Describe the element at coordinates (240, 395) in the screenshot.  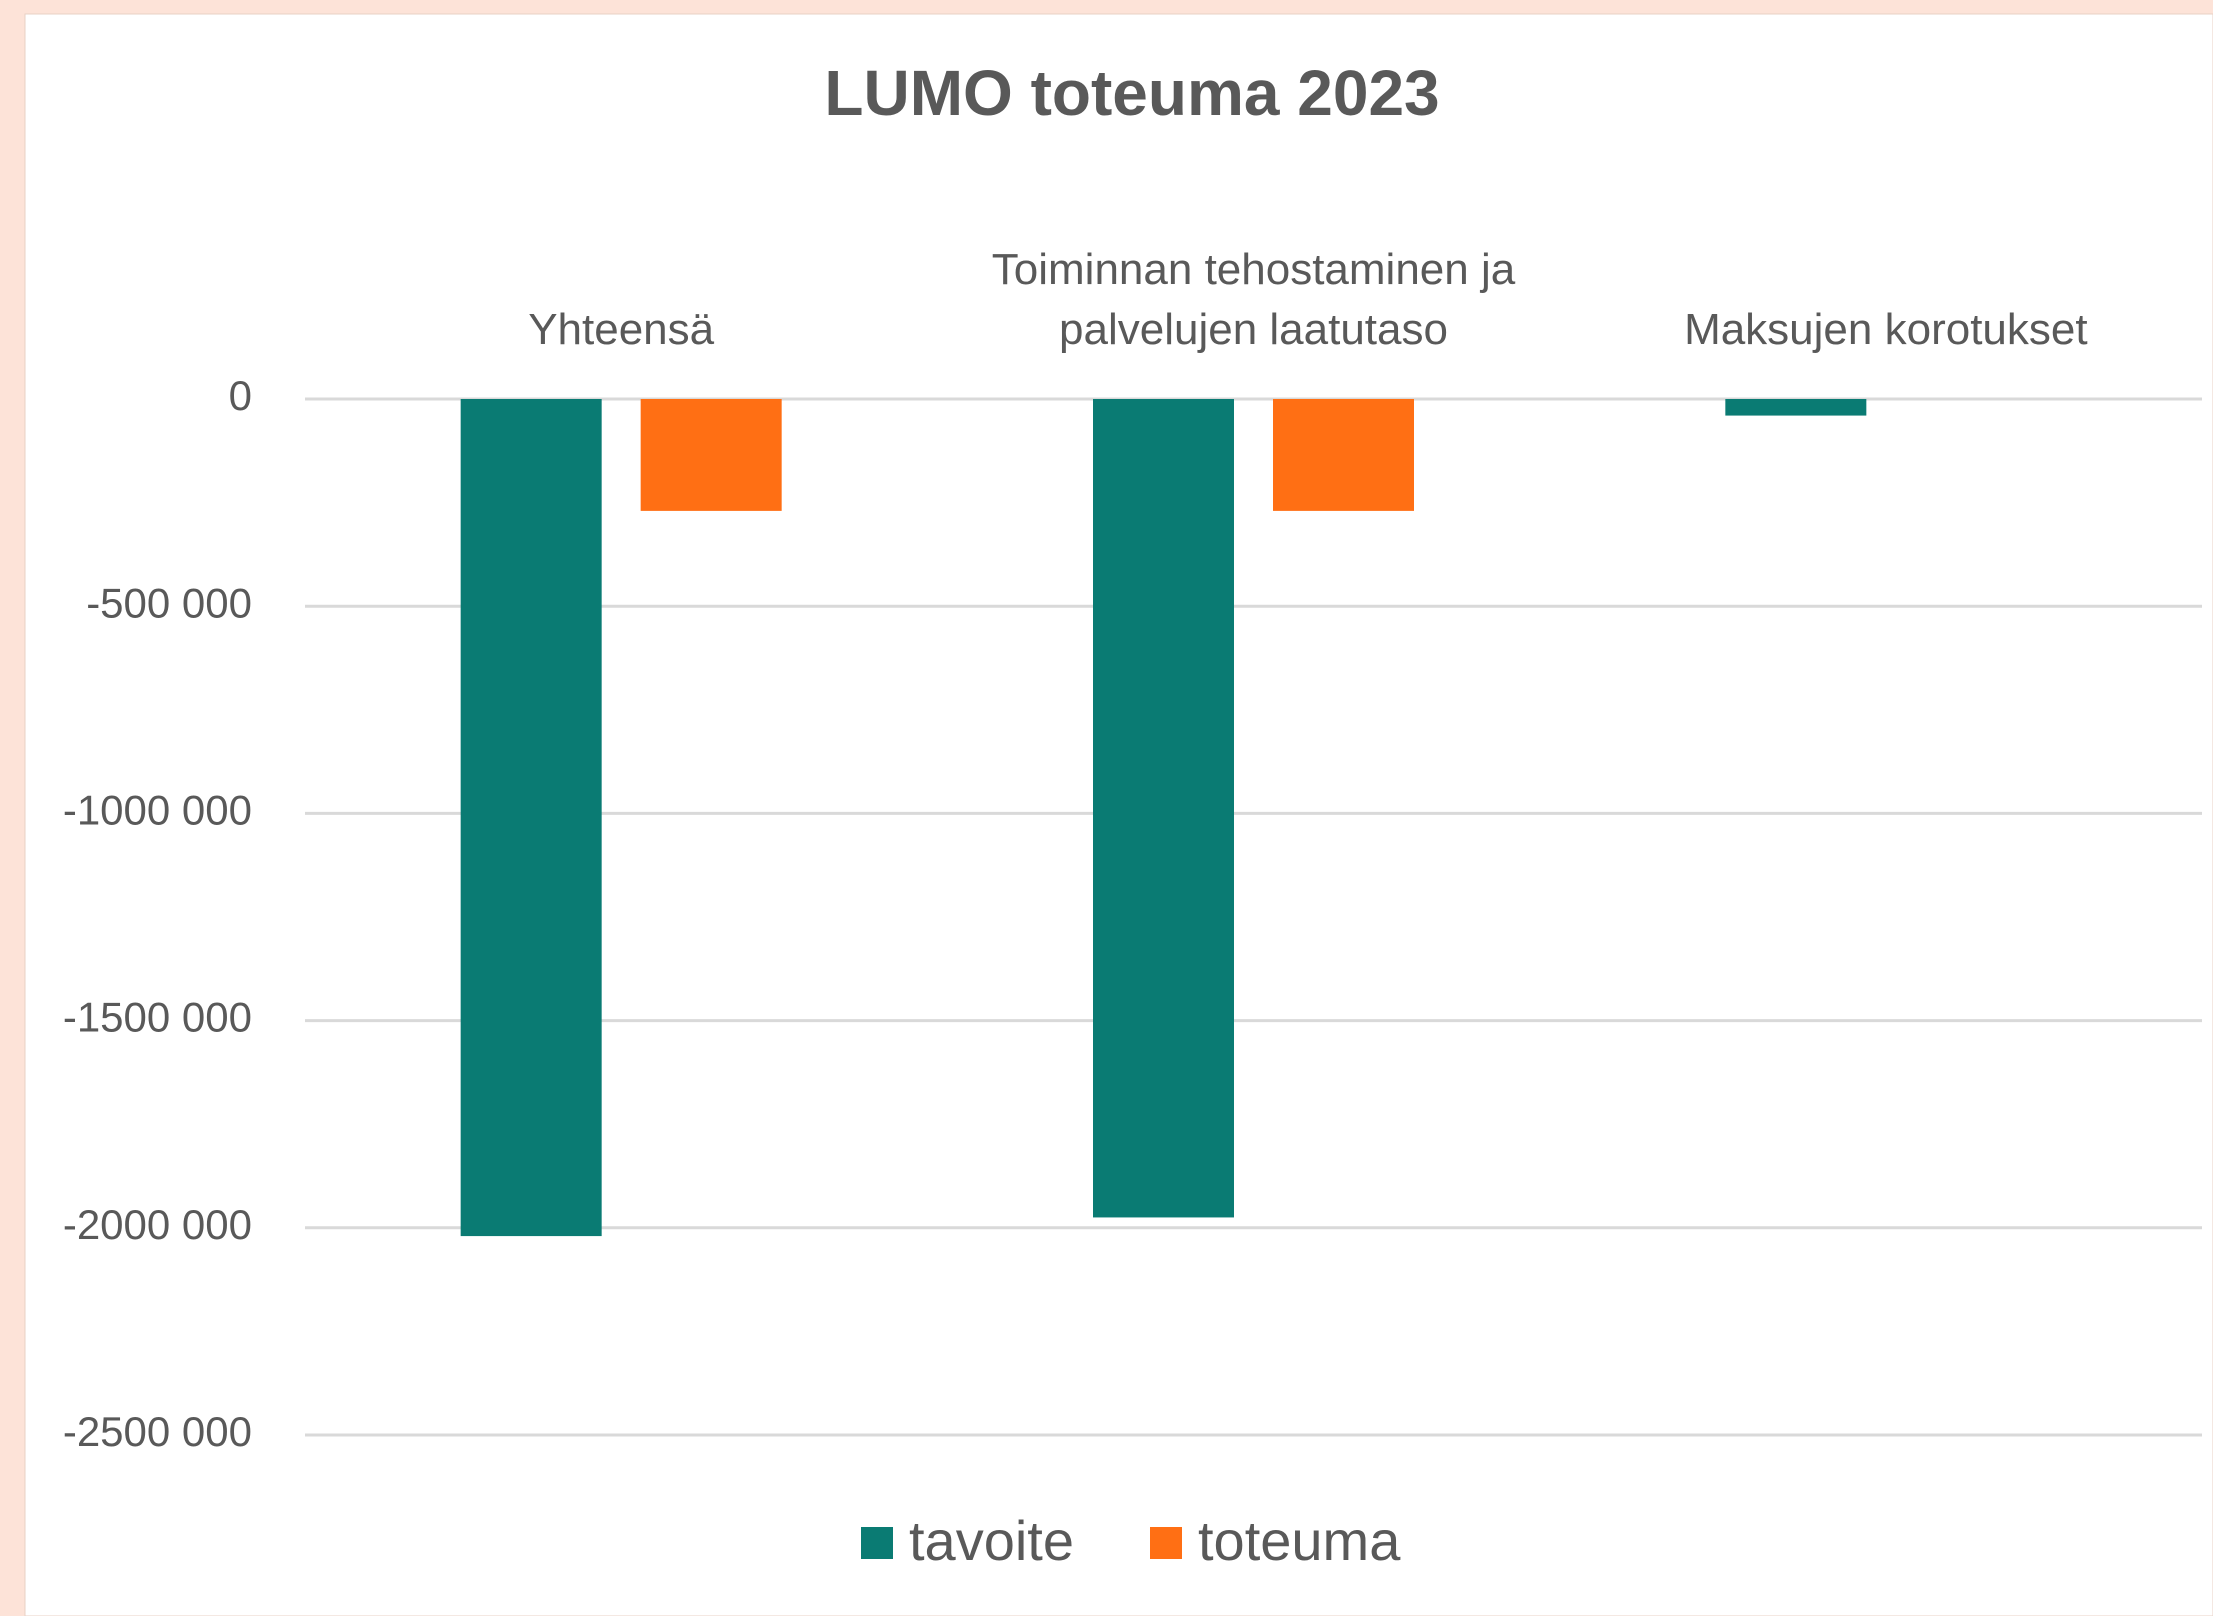
I see `y-tick-label: 0` at that location.